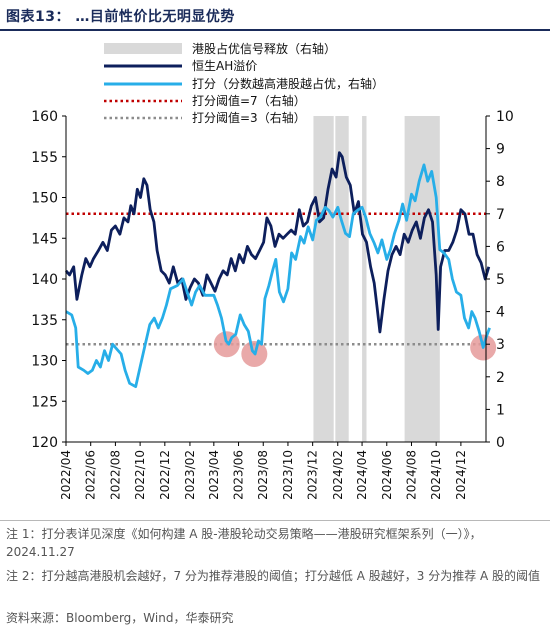 The image size is (550, 635). I want to click on y-left-tick-label: 150, so click(44, 199).